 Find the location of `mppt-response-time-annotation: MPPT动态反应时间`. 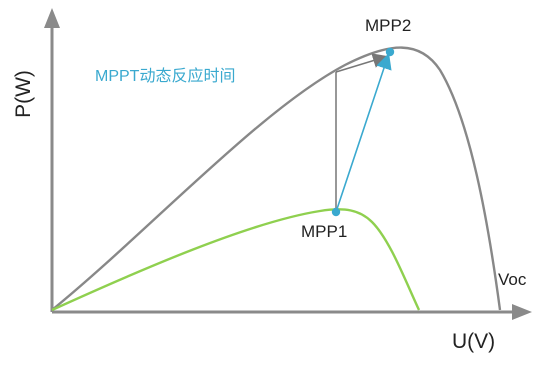

mppt-response-time-annotation: MPPT动态反应时间 is located at coordinates (165, 76).